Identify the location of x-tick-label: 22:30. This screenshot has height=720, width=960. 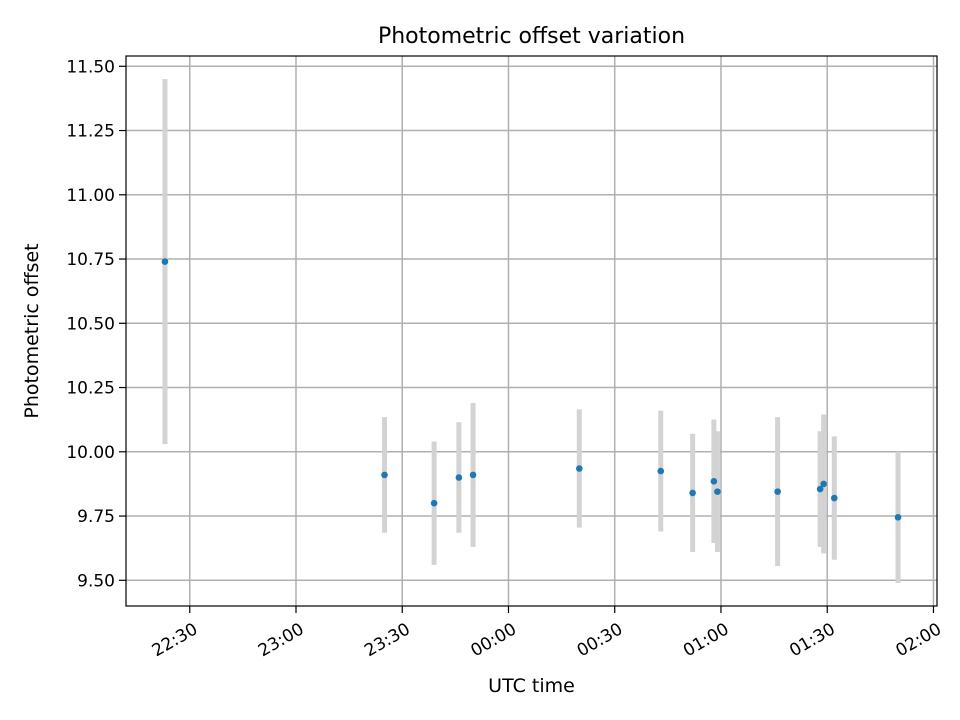
(175, 640).